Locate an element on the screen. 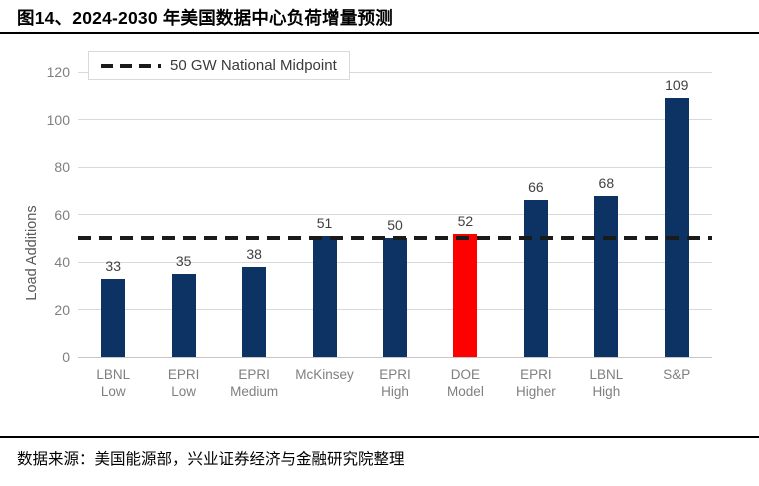 This screenshot has height=486, width=759. legend-label: 50 GW National Midpoint is located at coordinates (253, 65).